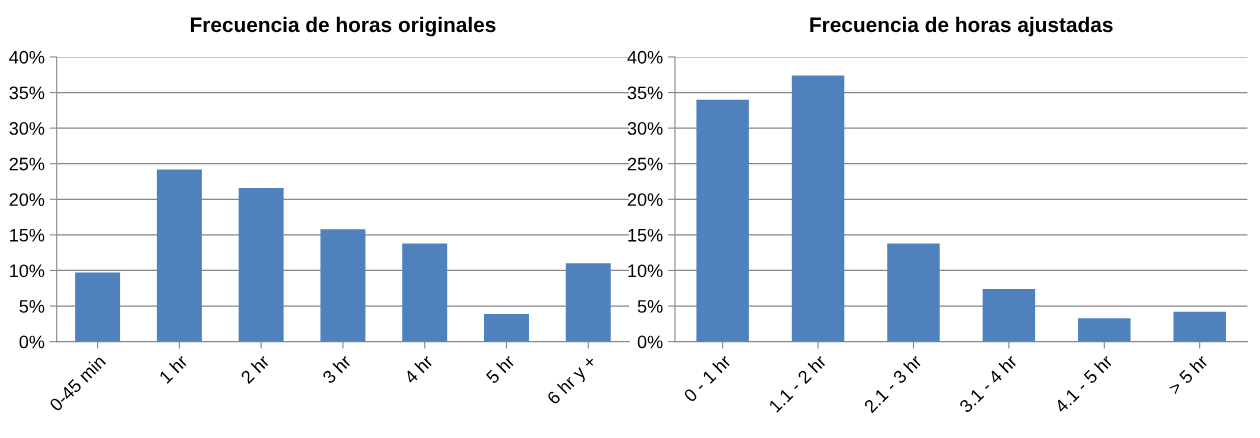 The width and height of the screenshot is (1260, 438). Describe the element at coordinates (337, 369) in the screenshot. I see `x-tick-label: 3 hr` at that location.